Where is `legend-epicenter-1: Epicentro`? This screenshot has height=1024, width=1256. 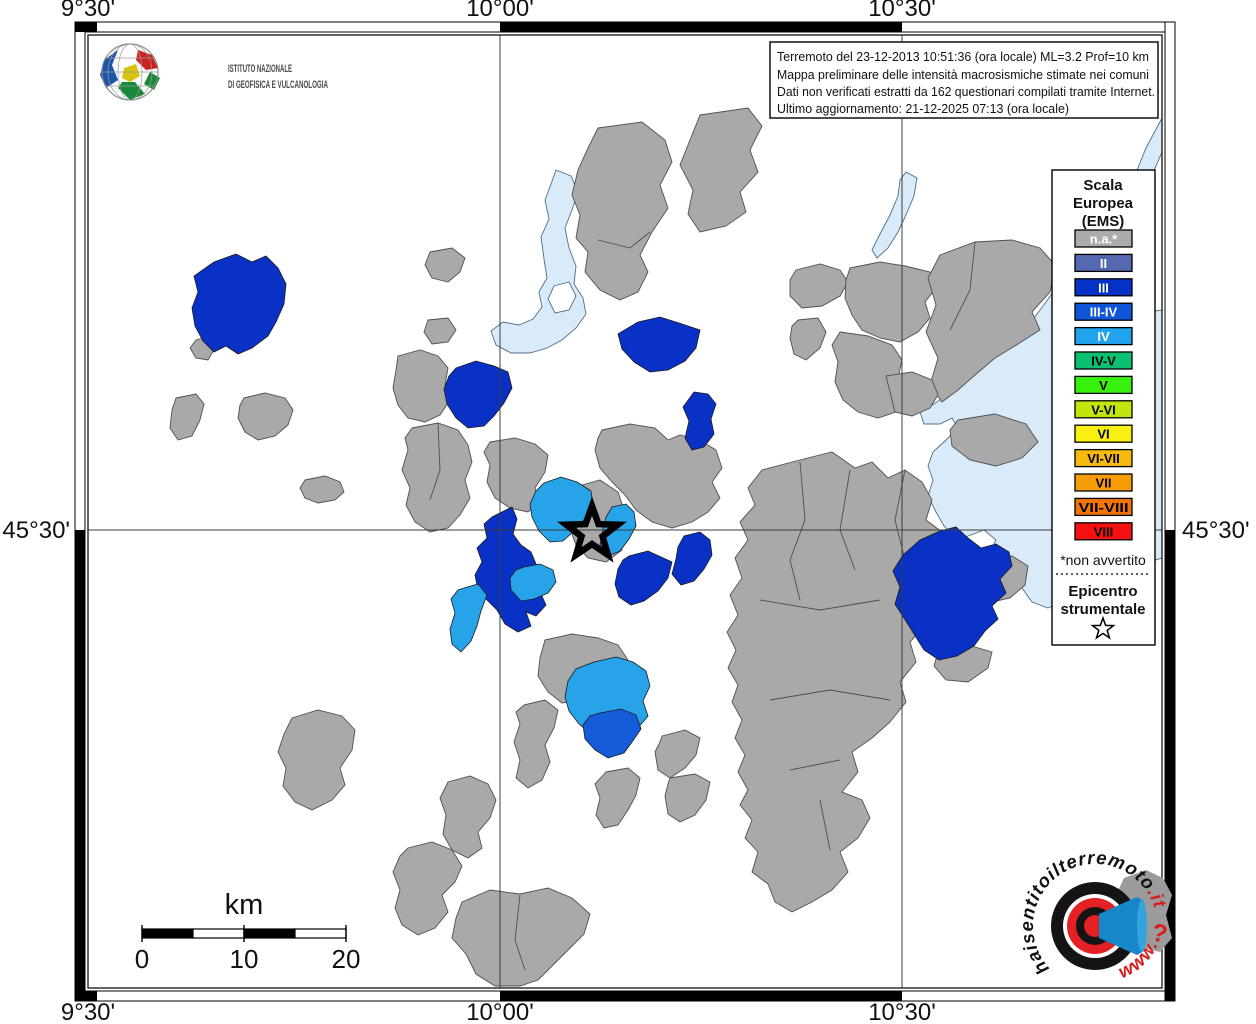 legend-epicenter-1: Epicentro is located at coordinates (1102, 591).